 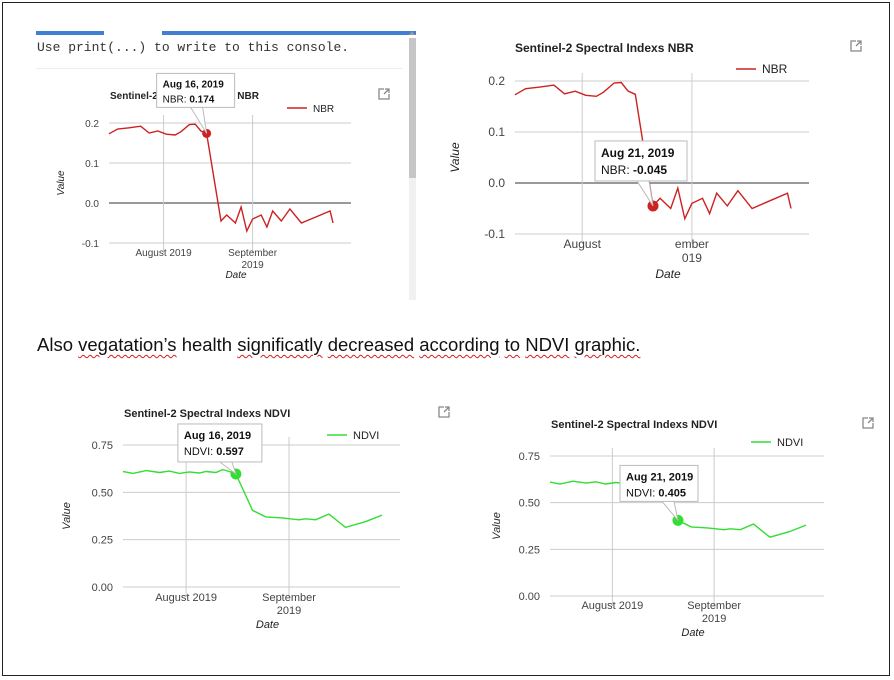 I want to click on x-tick-label: 019, so click(x=692, y=258).